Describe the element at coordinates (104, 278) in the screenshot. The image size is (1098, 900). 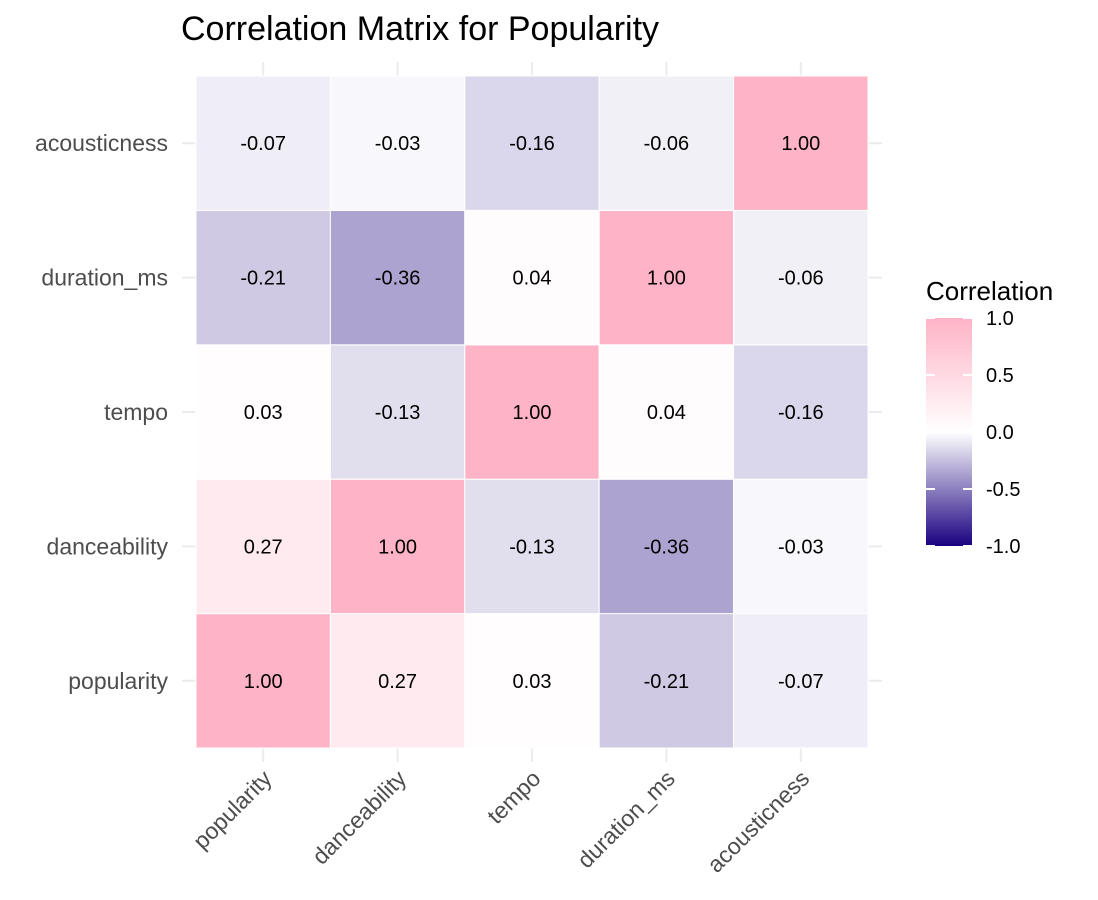
I see `y-tick-label: duration_ms` at that location.